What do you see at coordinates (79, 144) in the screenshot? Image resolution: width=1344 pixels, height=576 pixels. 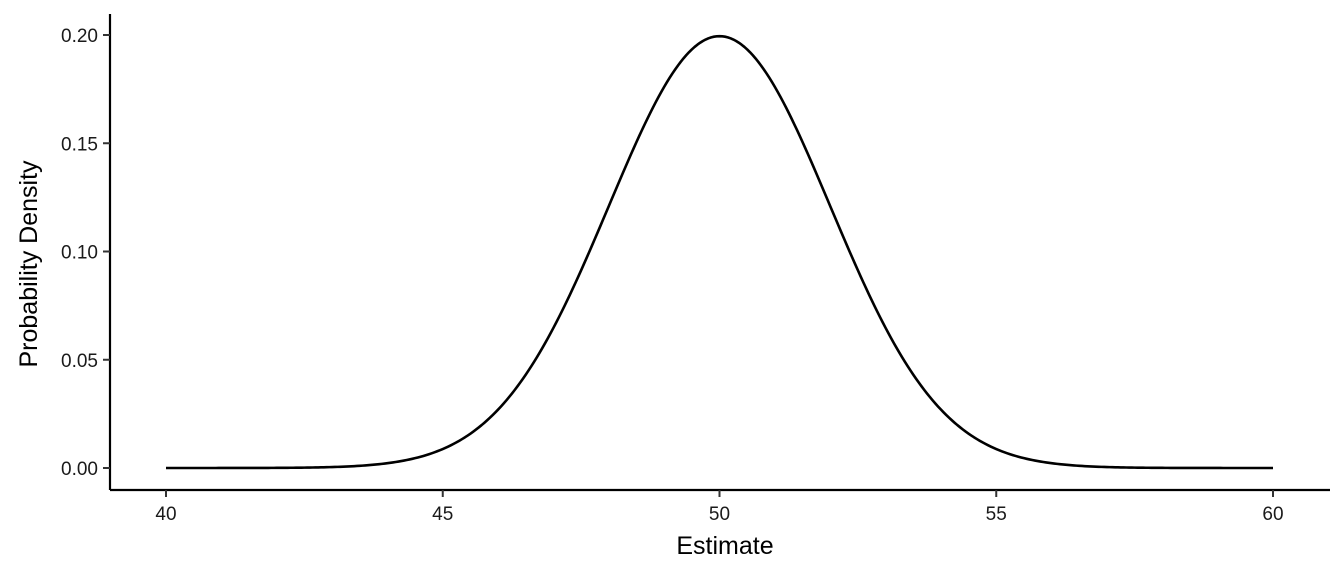 I see `y-tick-label: 0.15` at bounding box center [79, 144].